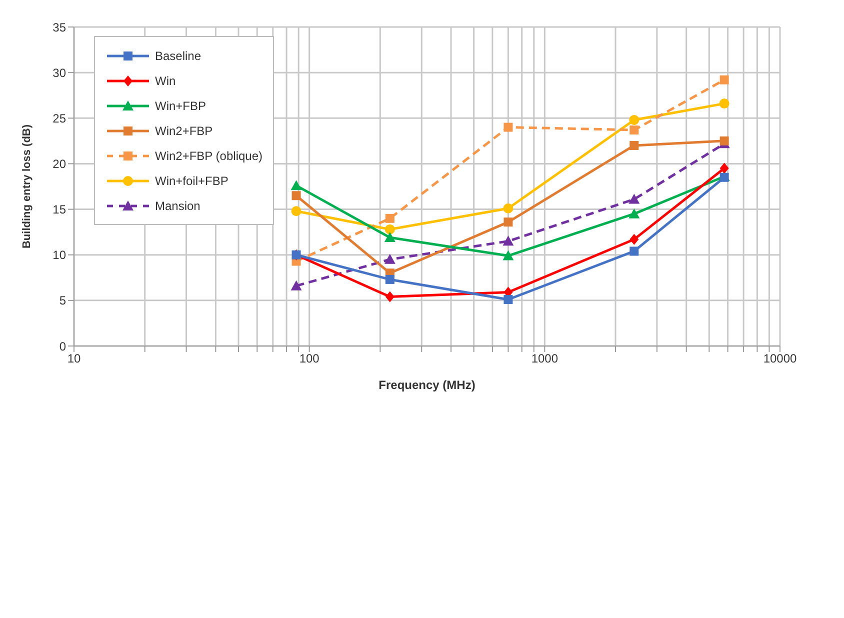 The height and width of the screenshot is (618, 844). I want to click on y-tick-label: 15, so click(59, 209).